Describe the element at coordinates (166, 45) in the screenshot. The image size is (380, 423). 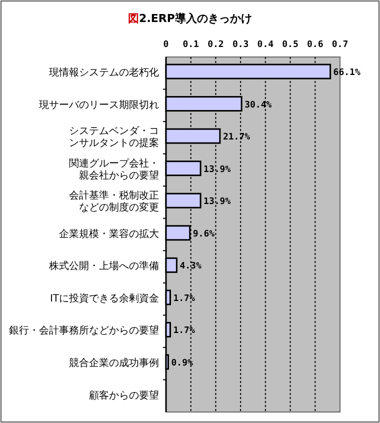
I see `x-tick-label: 0` at that location.